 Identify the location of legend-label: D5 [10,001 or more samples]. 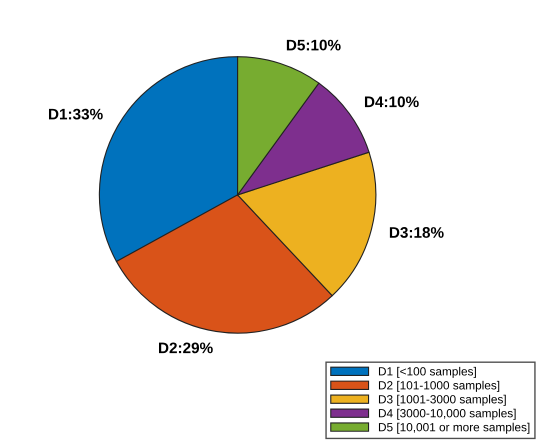
(454, 428).